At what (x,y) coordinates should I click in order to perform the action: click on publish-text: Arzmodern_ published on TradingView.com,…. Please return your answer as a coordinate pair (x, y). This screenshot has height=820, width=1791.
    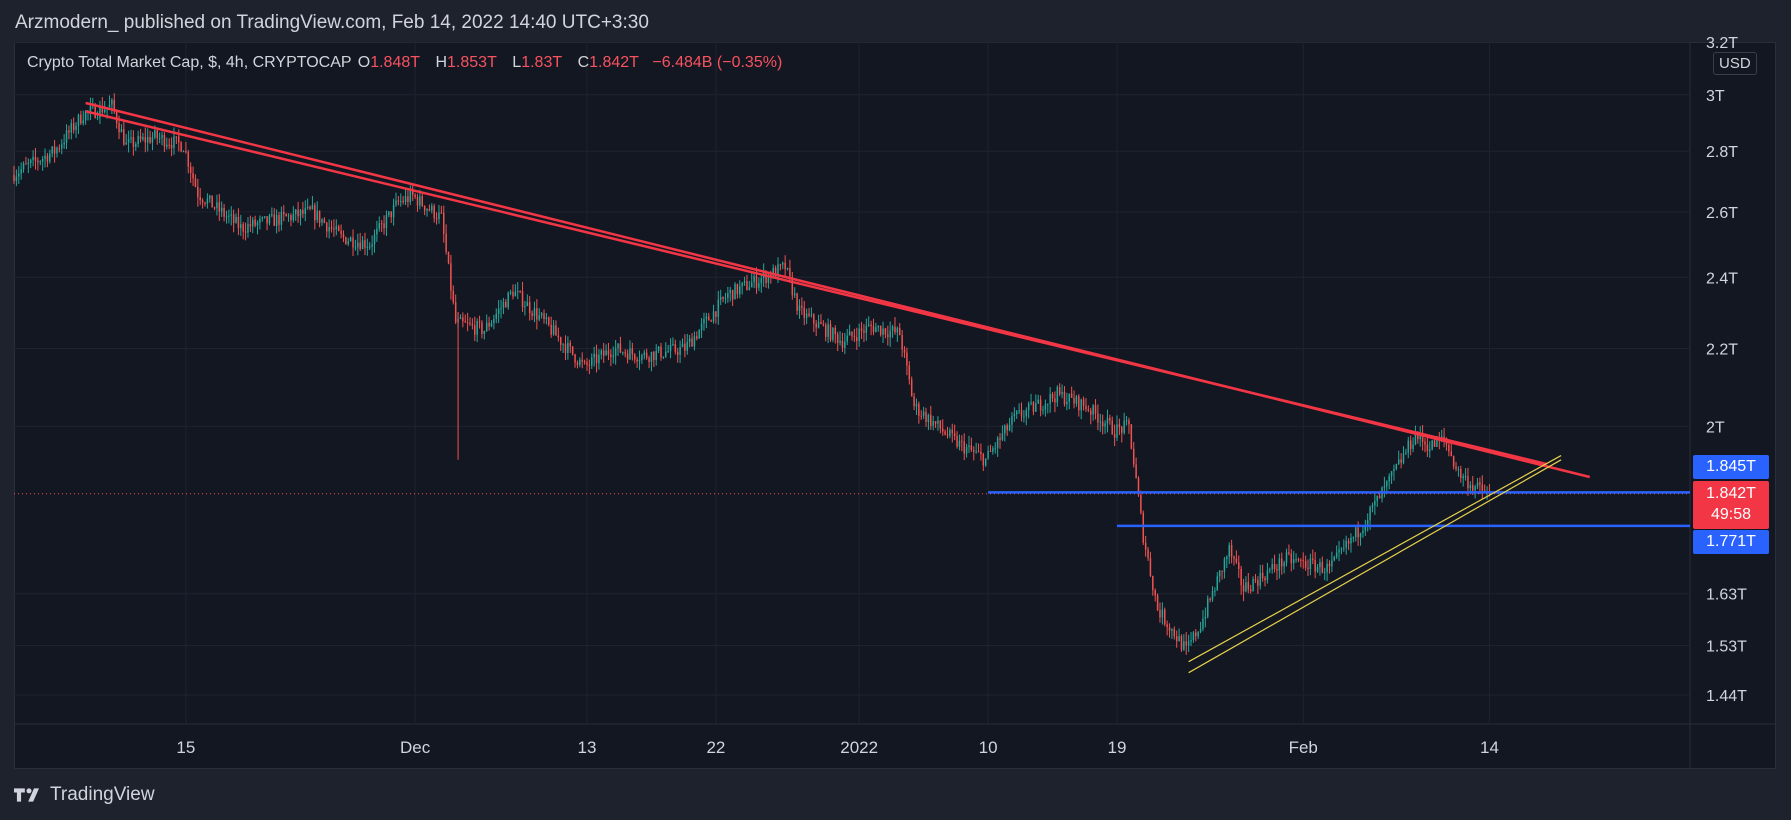
    Looking at the image, I should click on (332, 22).